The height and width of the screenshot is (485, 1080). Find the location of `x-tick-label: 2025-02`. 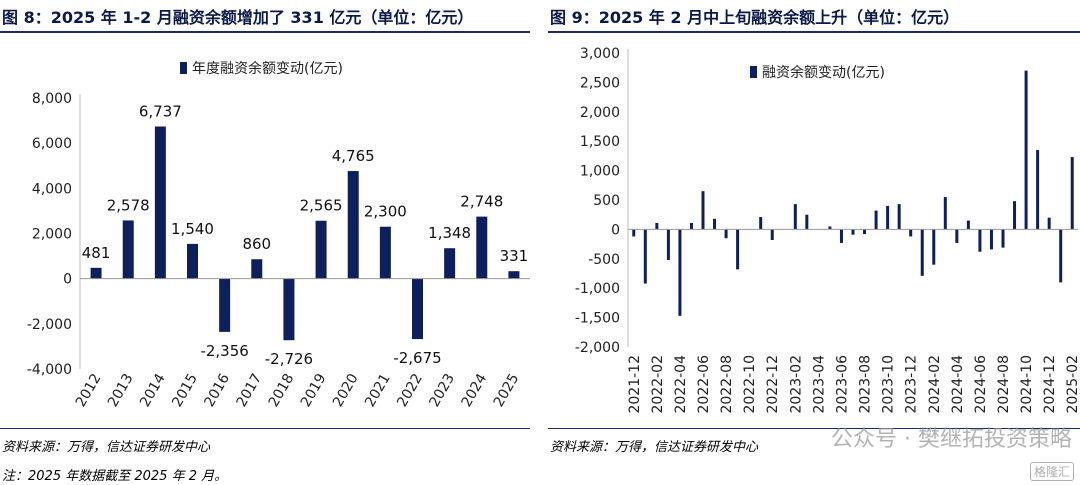

x-tick-label: 2025-02 is located at coordinates (1072, 384).